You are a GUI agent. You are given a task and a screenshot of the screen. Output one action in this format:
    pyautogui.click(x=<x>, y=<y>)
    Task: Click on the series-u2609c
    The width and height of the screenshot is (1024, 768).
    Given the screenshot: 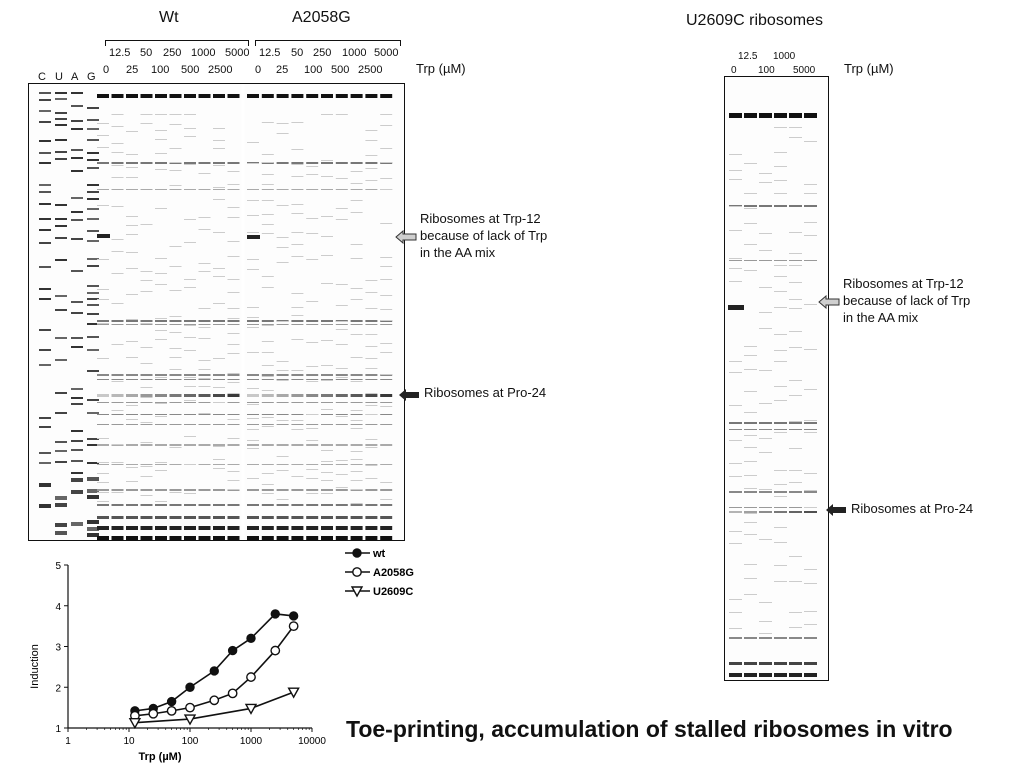 What is the action you would take?
    pyautogui.click(x=214, y=708)
    